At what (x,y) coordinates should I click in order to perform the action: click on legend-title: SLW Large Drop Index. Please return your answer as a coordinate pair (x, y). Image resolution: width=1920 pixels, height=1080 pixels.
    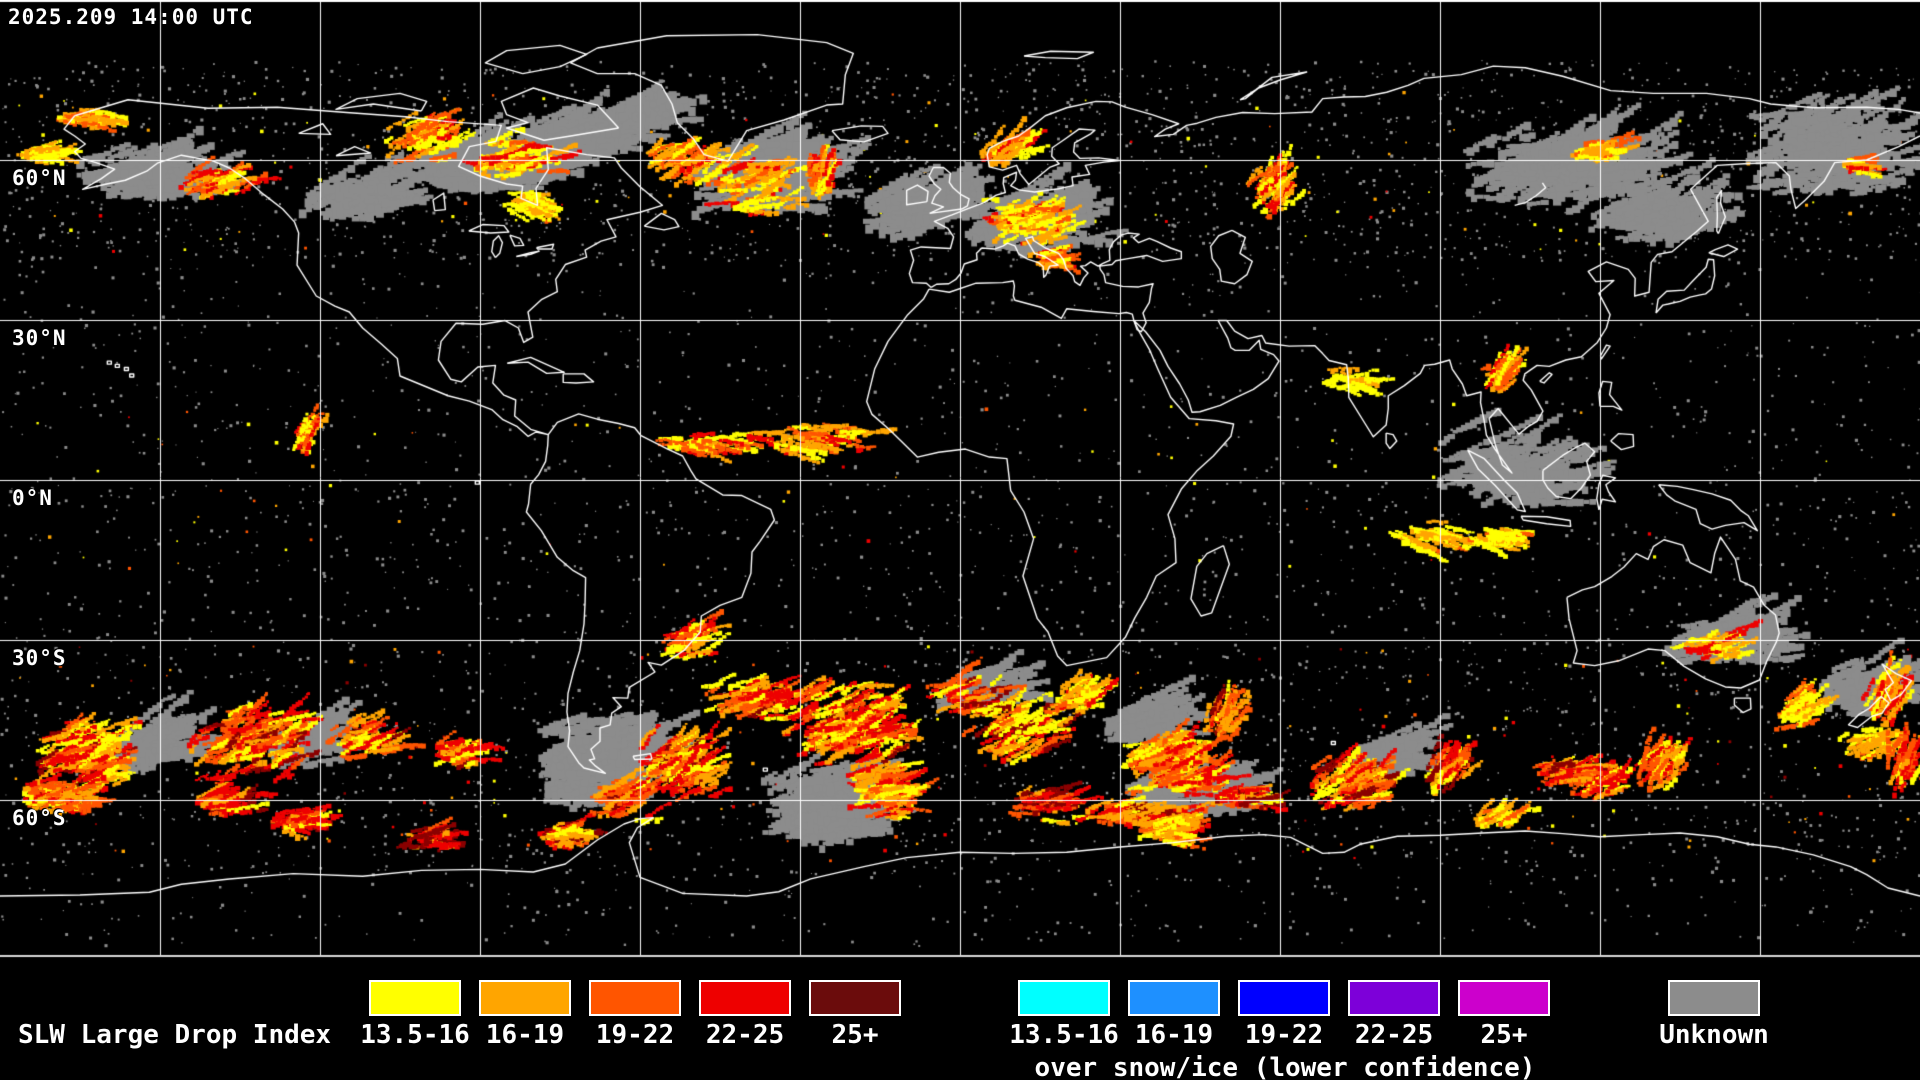
    Looking at the image, I should click on (175, 1035).